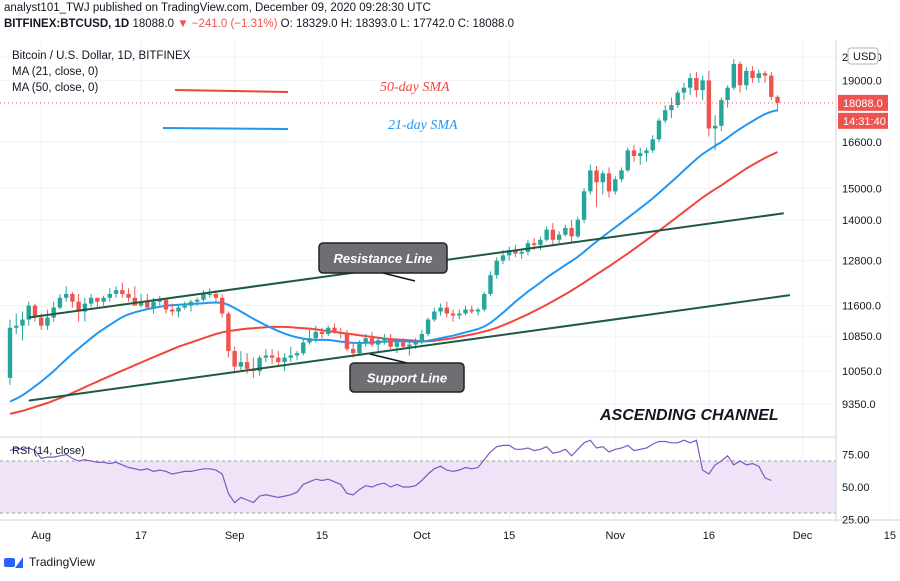  Describe the element at coordinates (67, 24) in the screenshot. I see `symbol-text: BITFINEX:BTCUSD, 1D` at that location.